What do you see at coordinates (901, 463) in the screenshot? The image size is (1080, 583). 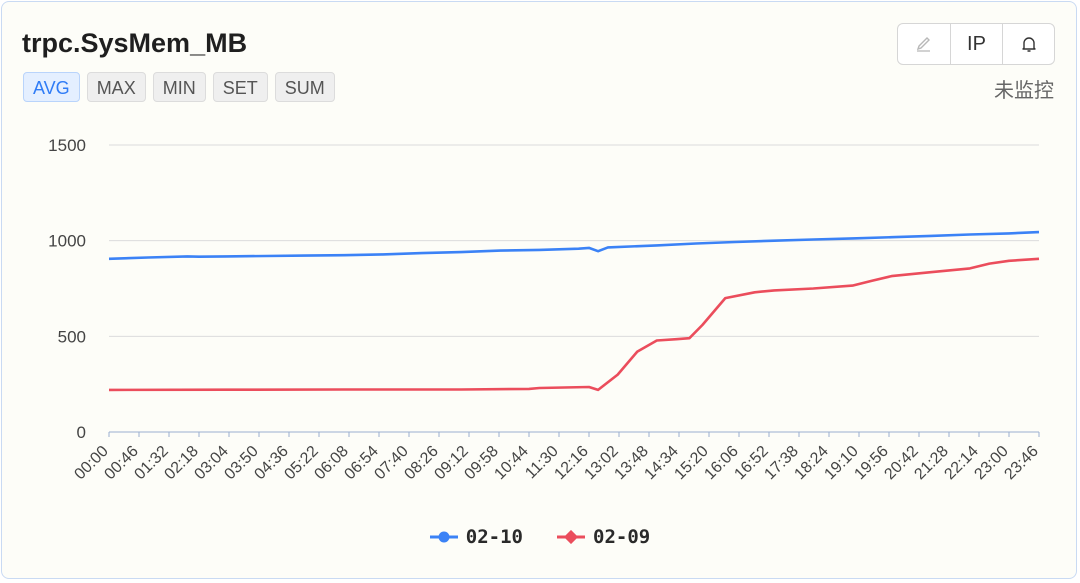 I see `x-tick-label: 20:42` at bounding box center [901, 463].